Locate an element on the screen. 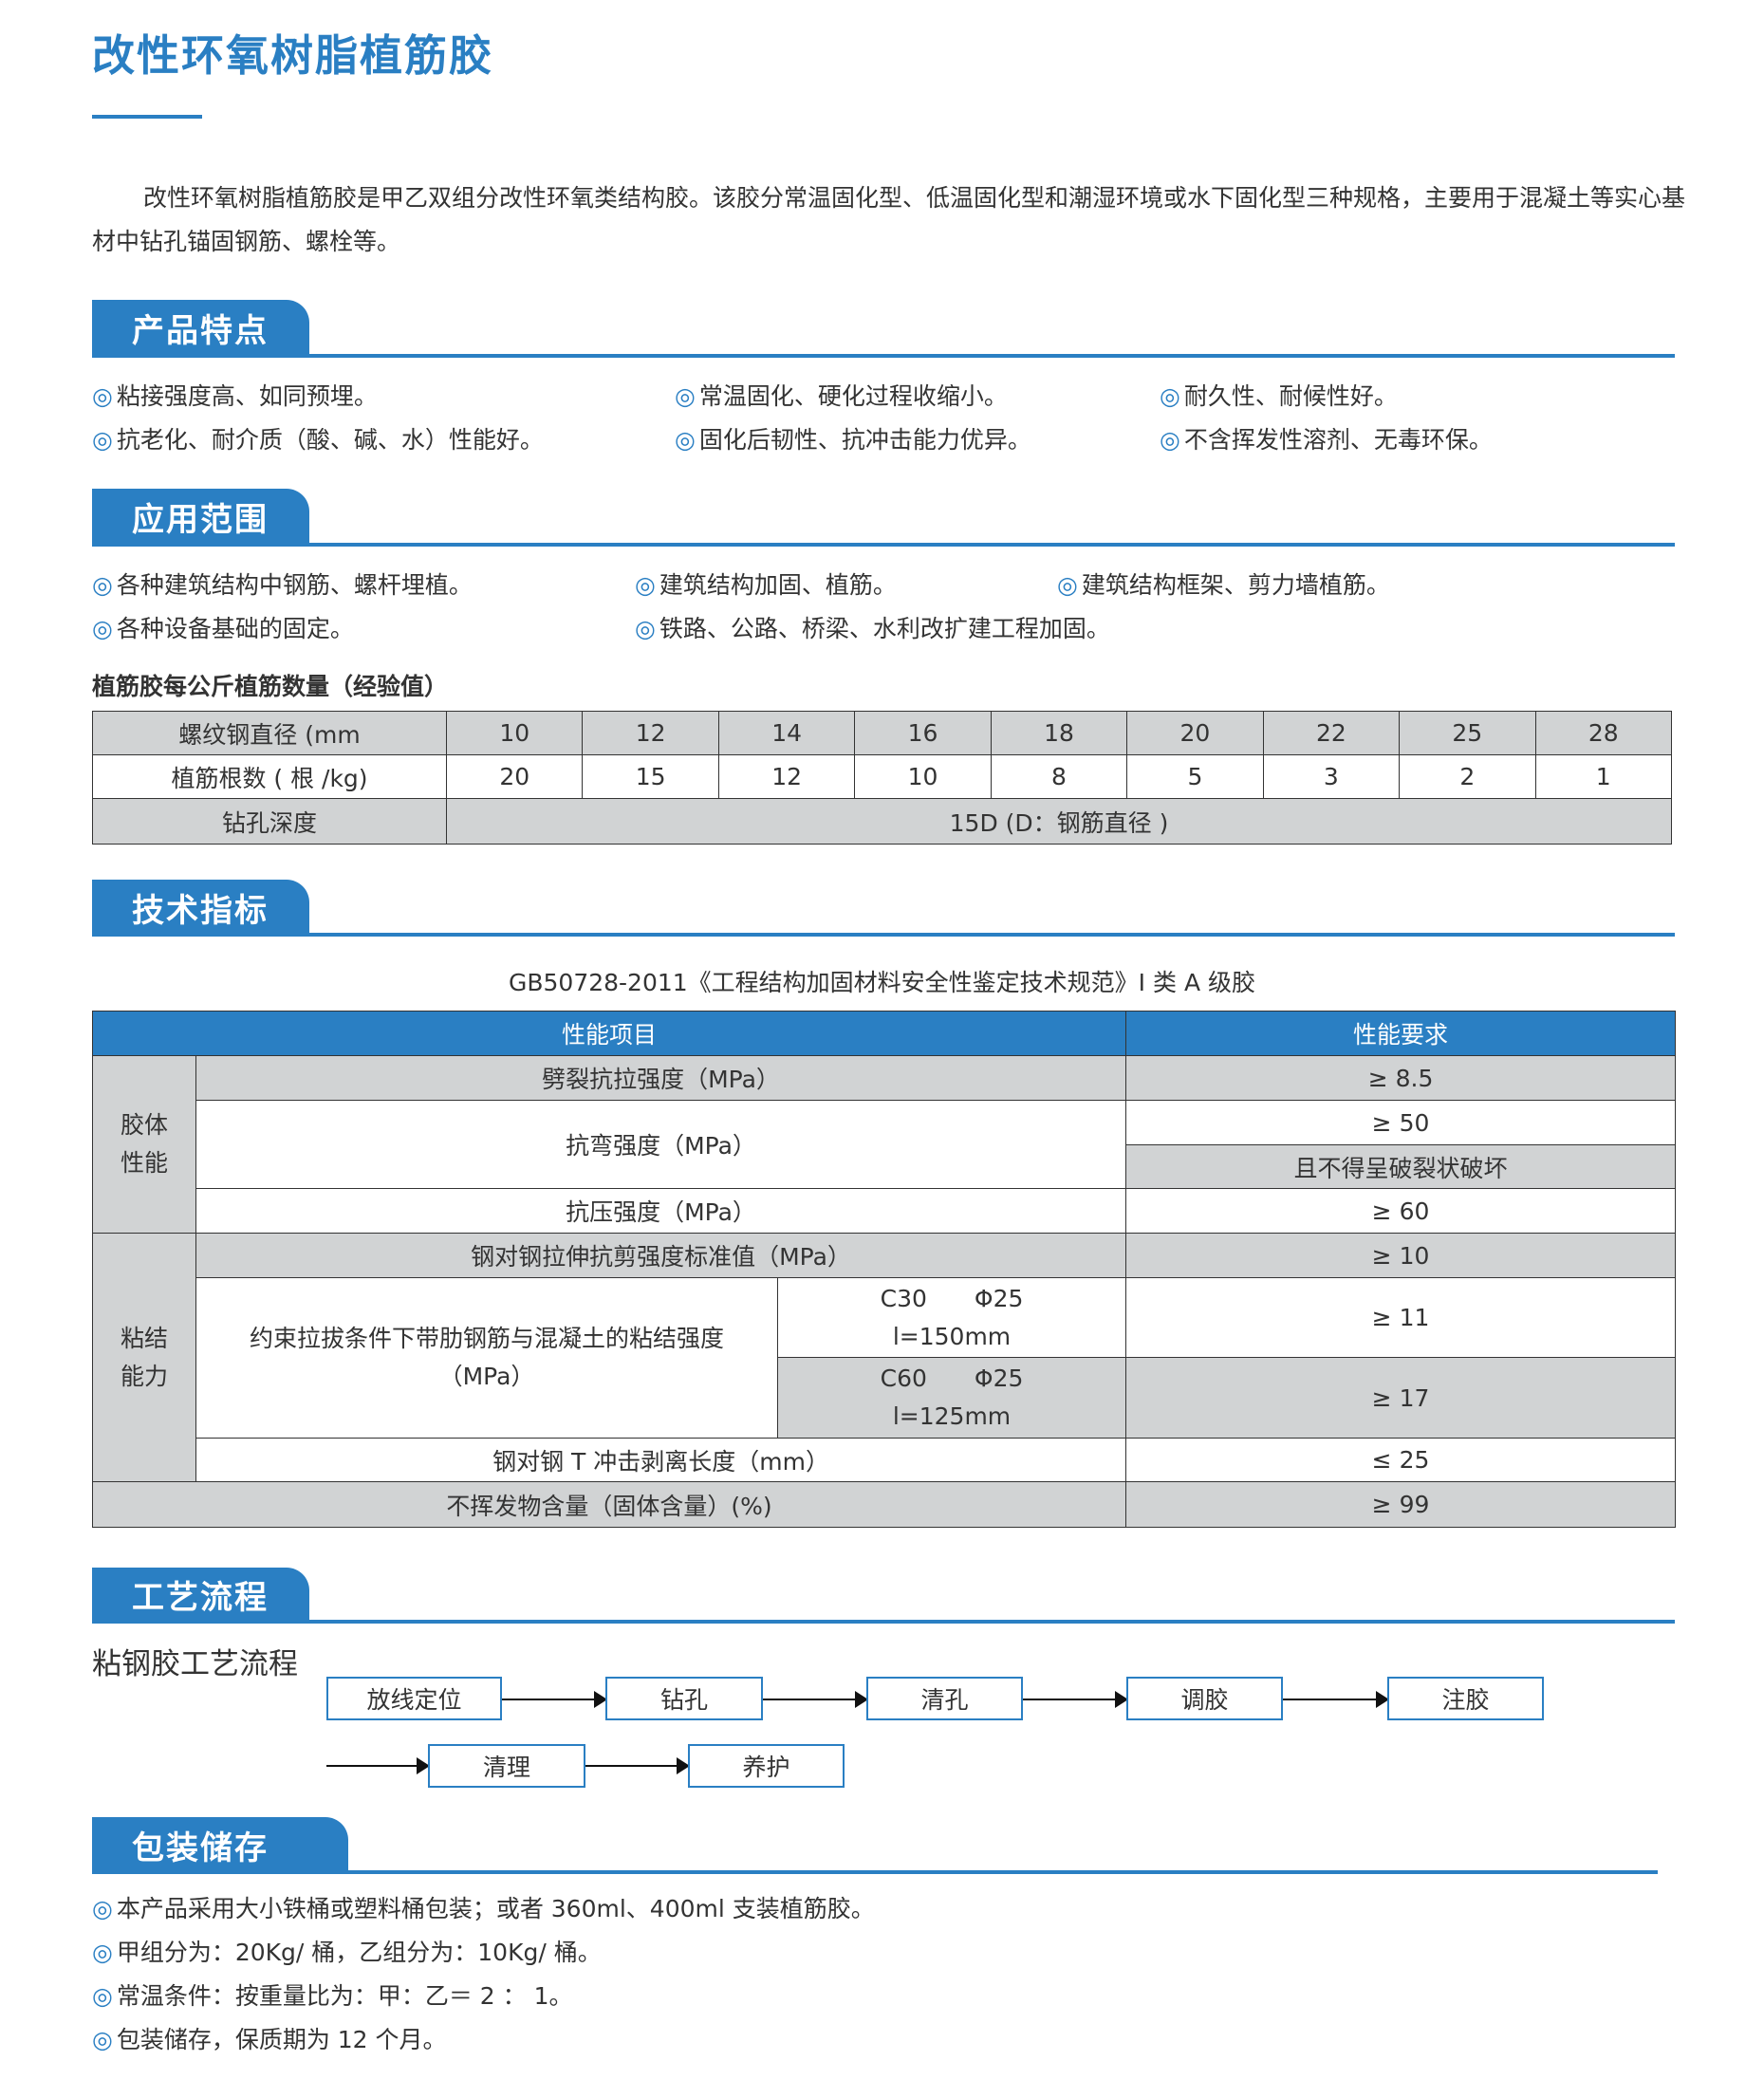  table-row: 螺纹钢直径 (mm 10 12 14 16 18 20 22 25 28 is located at coordinates (882, 733).